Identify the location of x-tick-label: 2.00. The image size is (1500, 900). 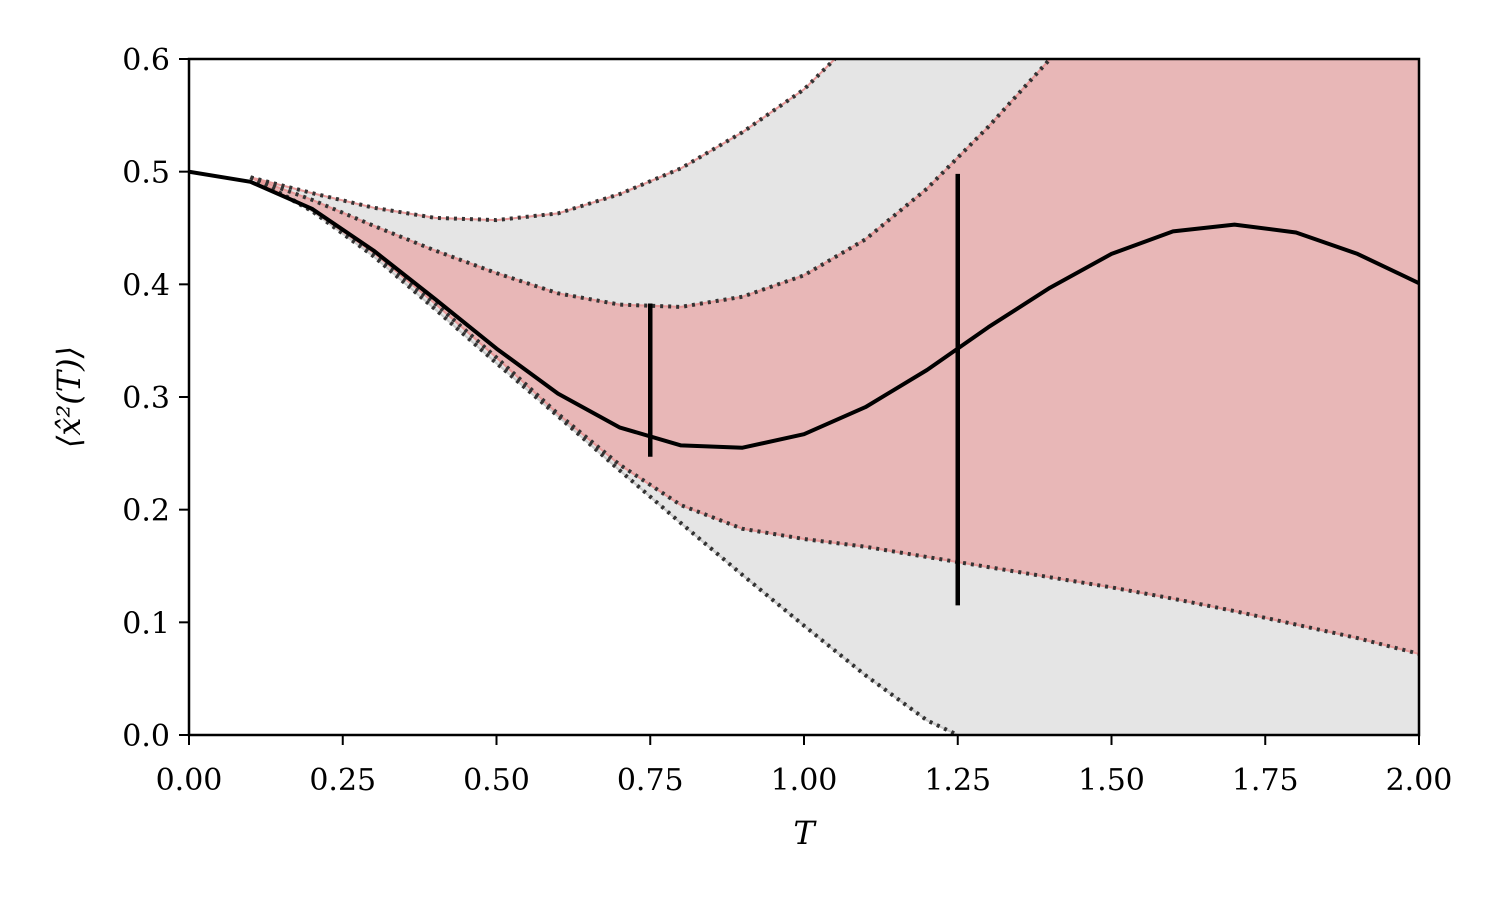
(1419, 780).